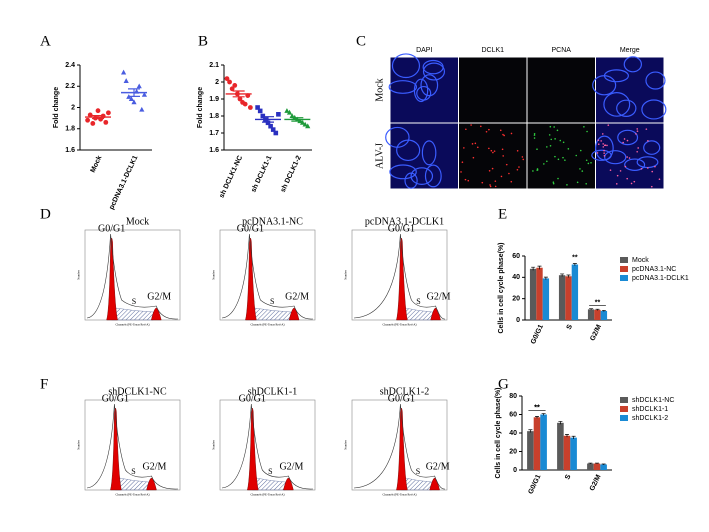 The height and width of the screenshot is (532, 709). Describe the element at coordinates (513, 414) in the screenshot. I see `y-tick-label: 60` at that location.